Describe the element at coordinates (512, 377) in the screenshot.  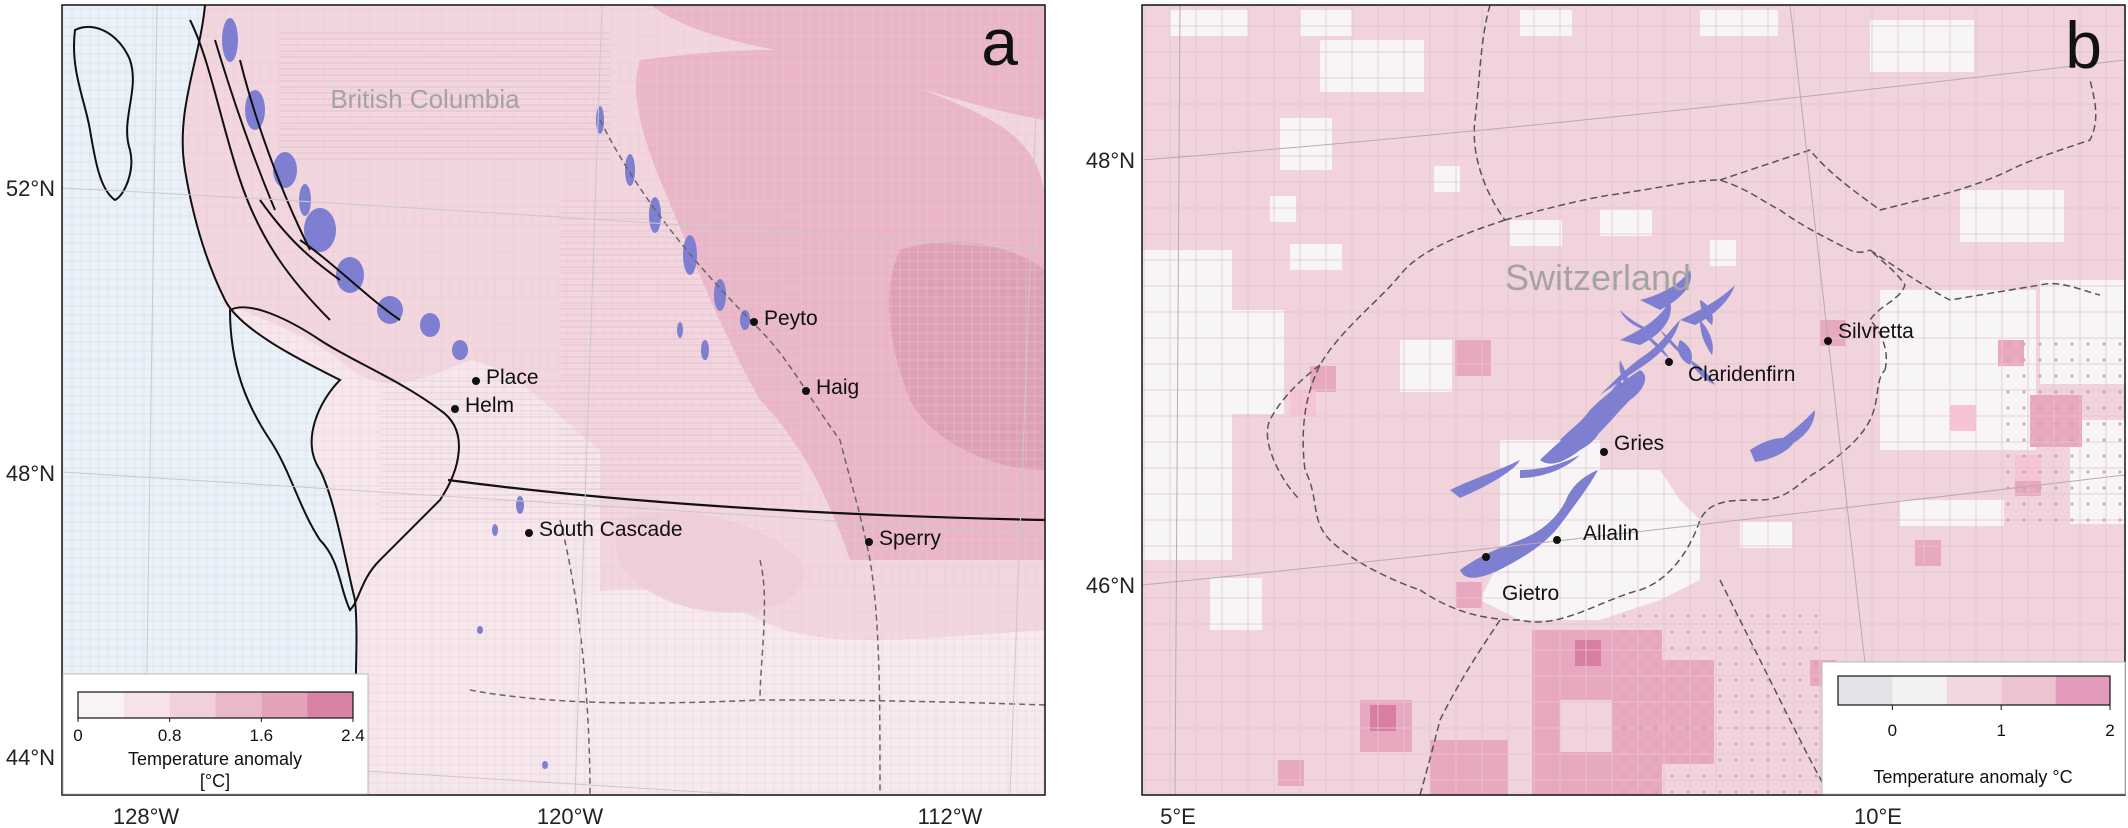
I see `glacier-label-place: Place` at that location.